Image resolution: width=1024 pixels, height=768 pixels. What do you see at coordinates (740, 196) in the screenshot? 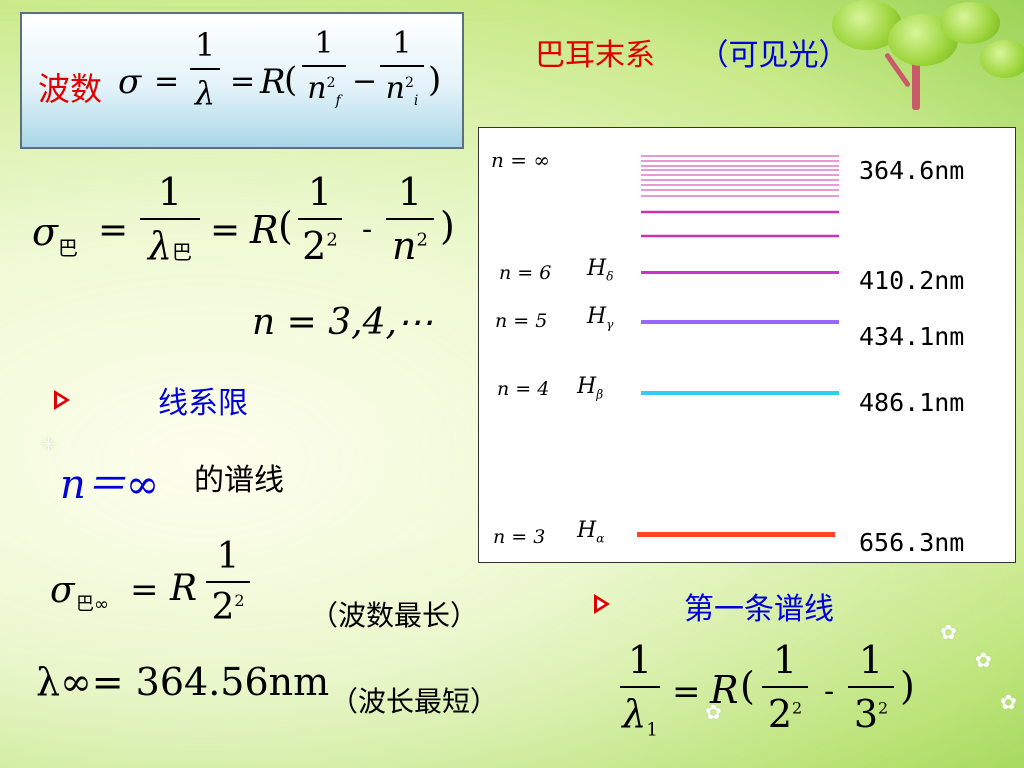
I see `limit-lines` at bounding box center [740, 196].